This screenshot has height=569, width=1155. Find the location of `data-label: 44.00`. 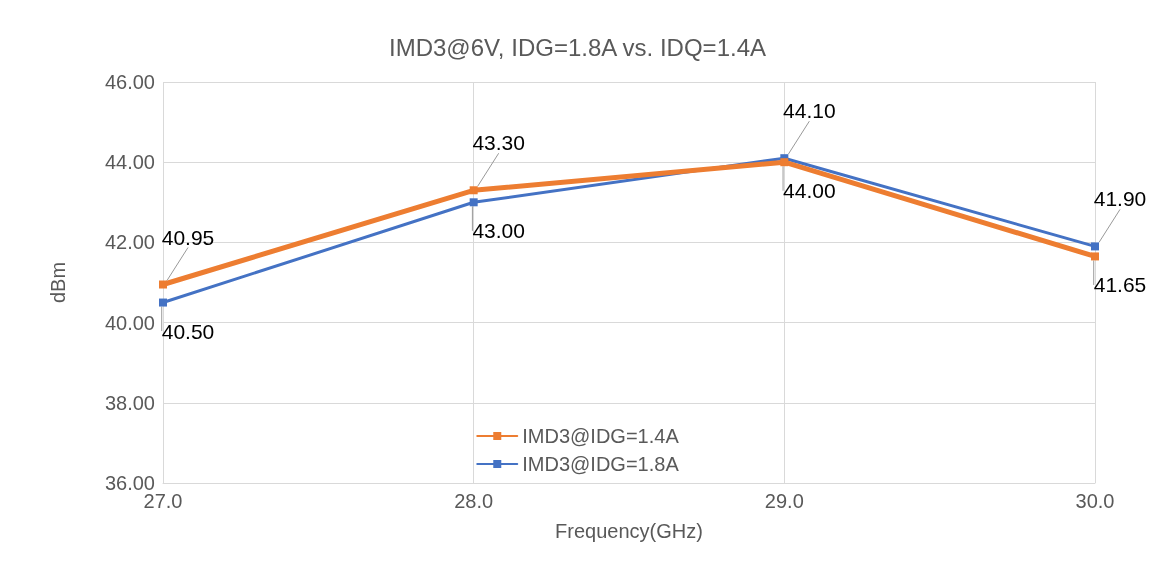

data-label: 44.00 is located at coordinates (809, 191).